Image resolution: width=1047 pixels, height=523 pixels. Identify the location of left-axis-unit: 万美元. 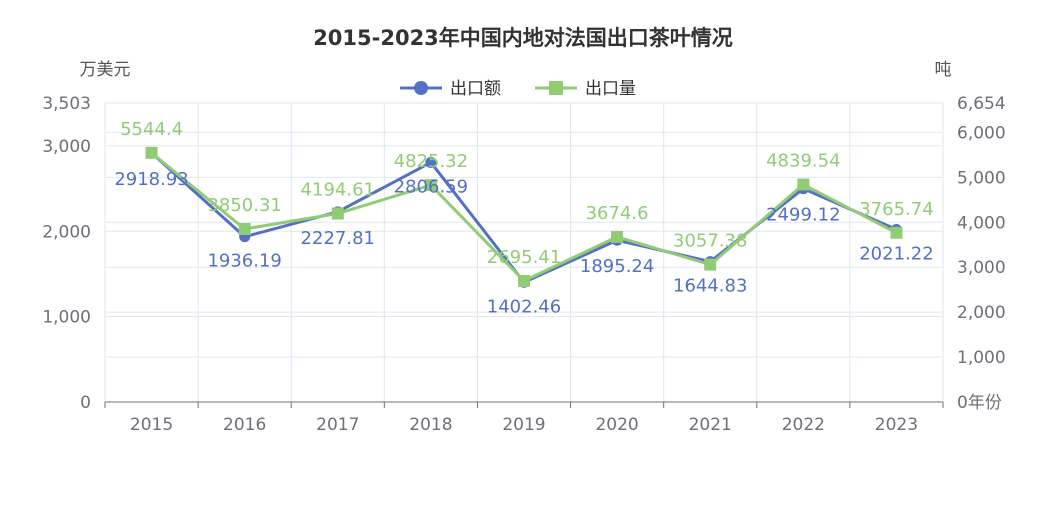
(105, 70).